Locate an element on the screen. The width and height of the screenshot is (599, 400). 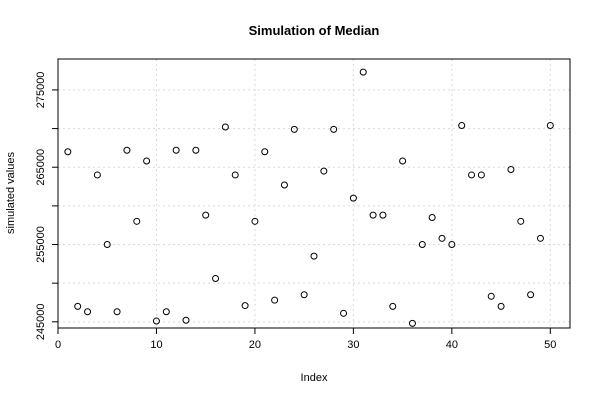
x-tick-label-2: 20 is located at coordinates (255, 345).